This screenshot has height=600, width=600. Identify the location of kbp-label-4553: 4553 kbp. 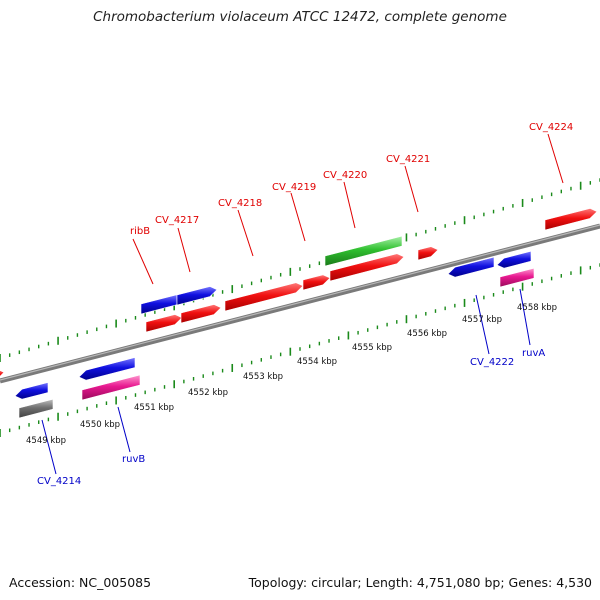
(263, 377).